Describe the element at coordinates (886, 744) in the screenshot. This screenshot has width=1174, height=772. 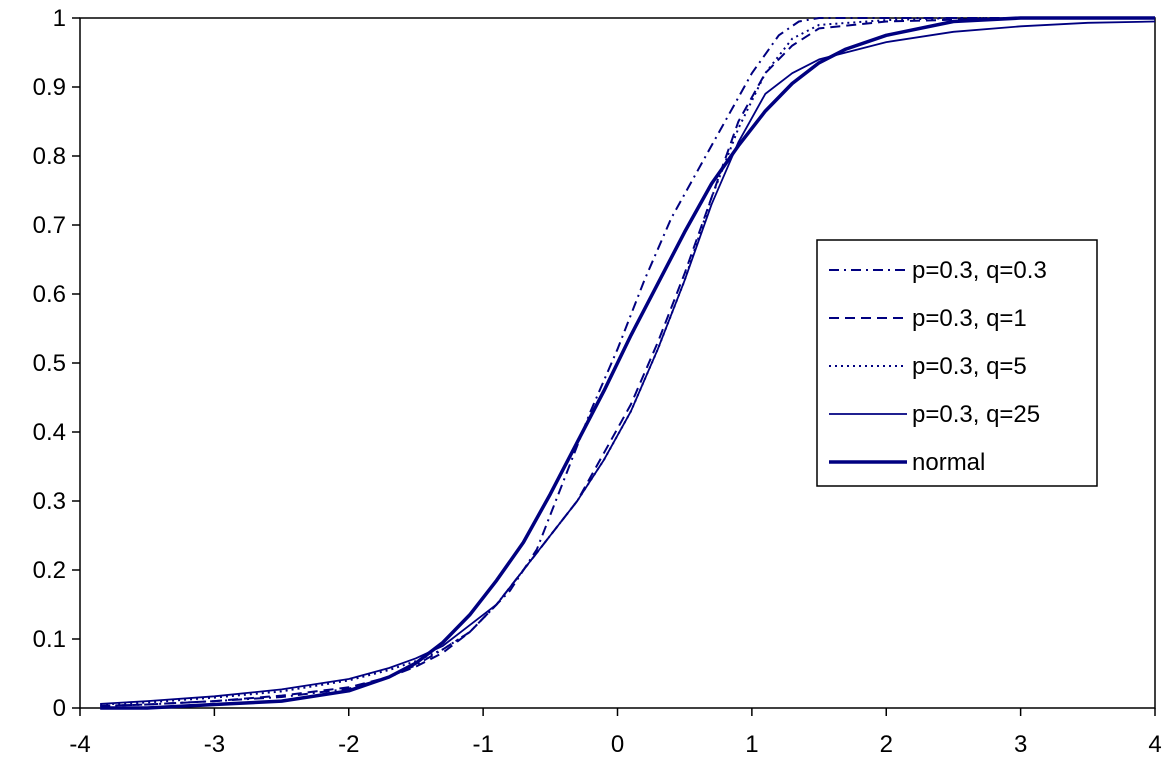
I see `x-tick-label: 2` at that location.